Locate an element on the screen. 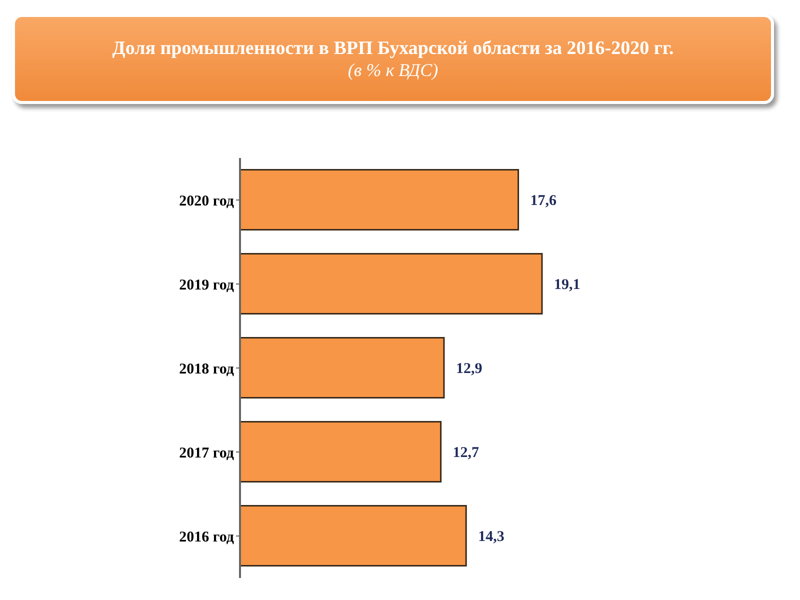 The image size is (800, 600). data-label: 17,6 is located at coordinates (544, 201).